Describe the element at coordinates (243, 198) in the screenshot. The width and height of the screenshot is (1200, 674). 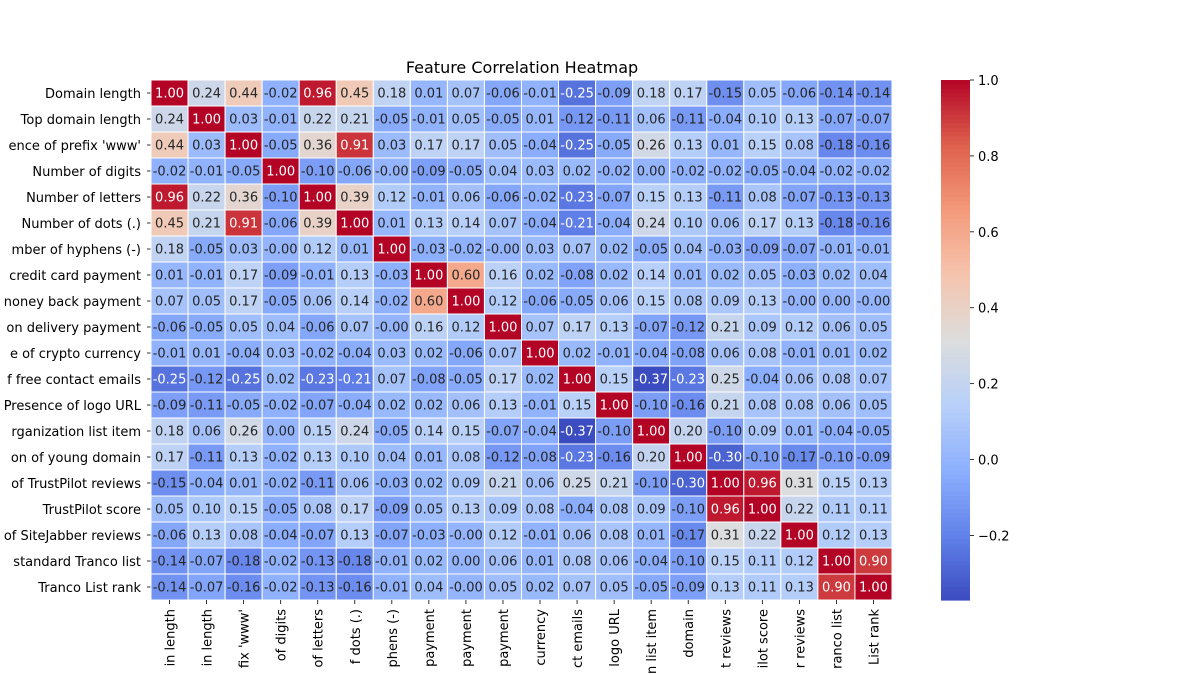
I see `cell-value-label: 0.36` at that location.